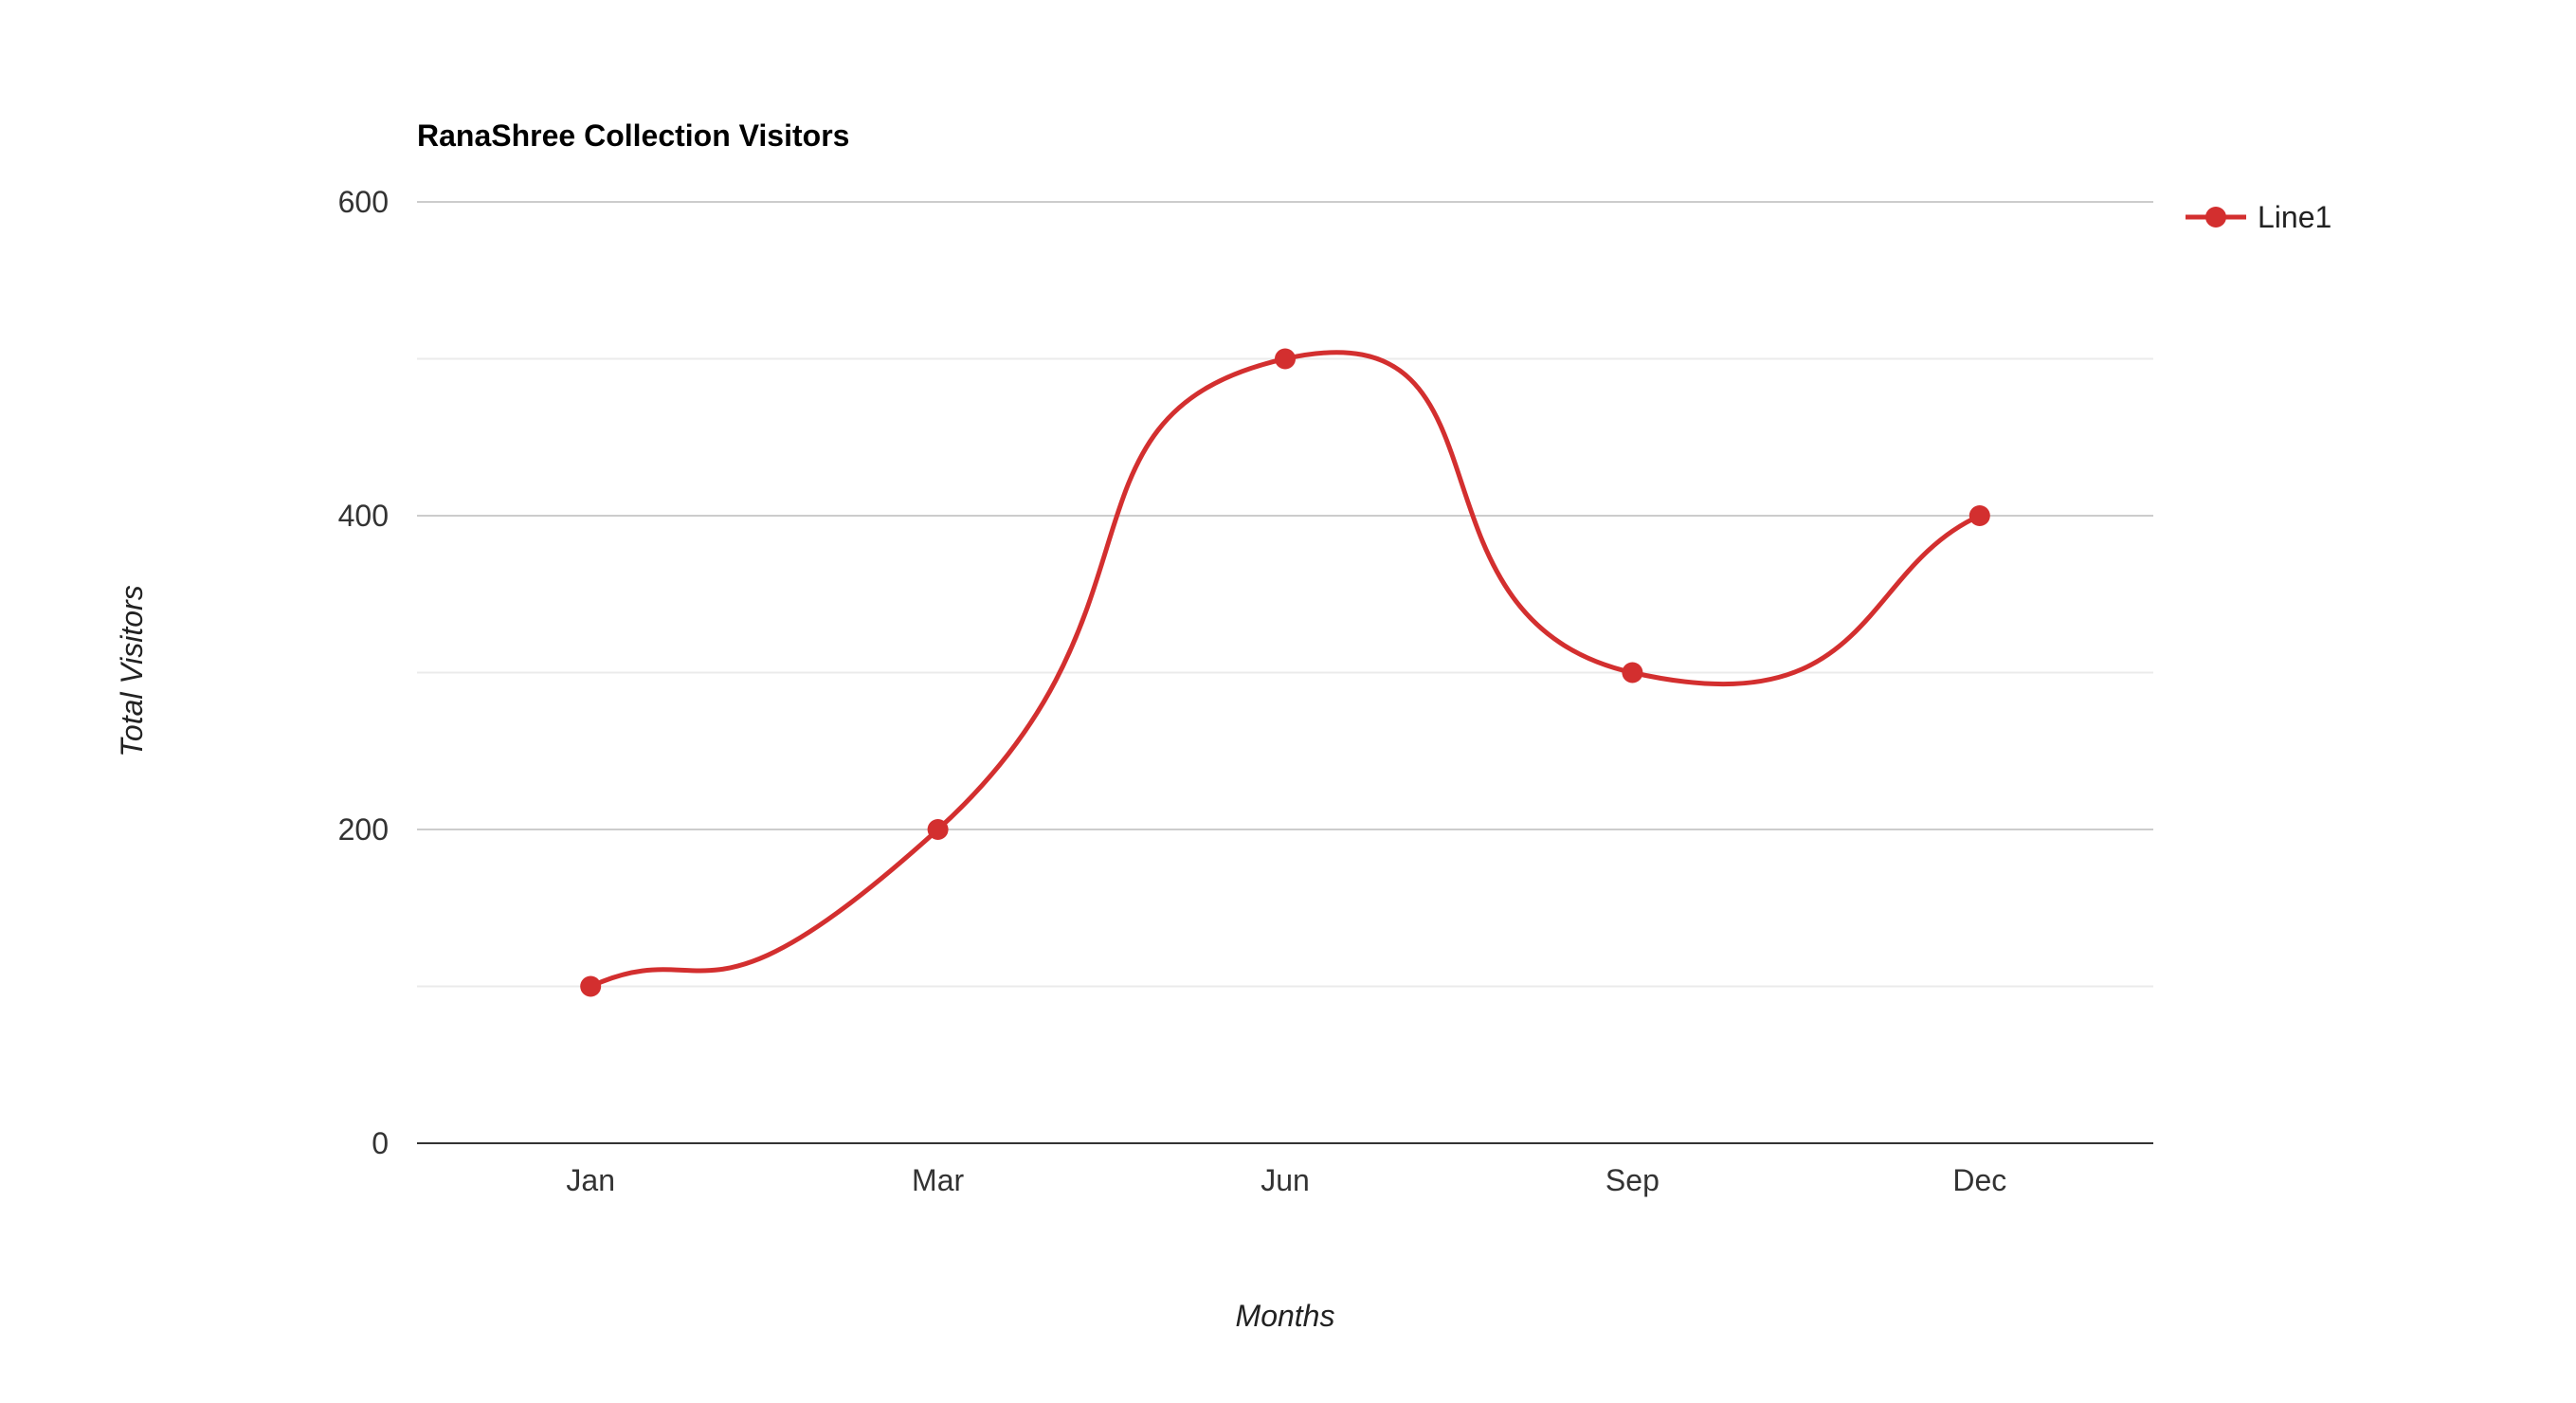 The height and width of the screenshot is (1403, 2576). Describe the element at coordinates (380, 1143) in the screenshot. I see `y-tick-label: 0` at that location.